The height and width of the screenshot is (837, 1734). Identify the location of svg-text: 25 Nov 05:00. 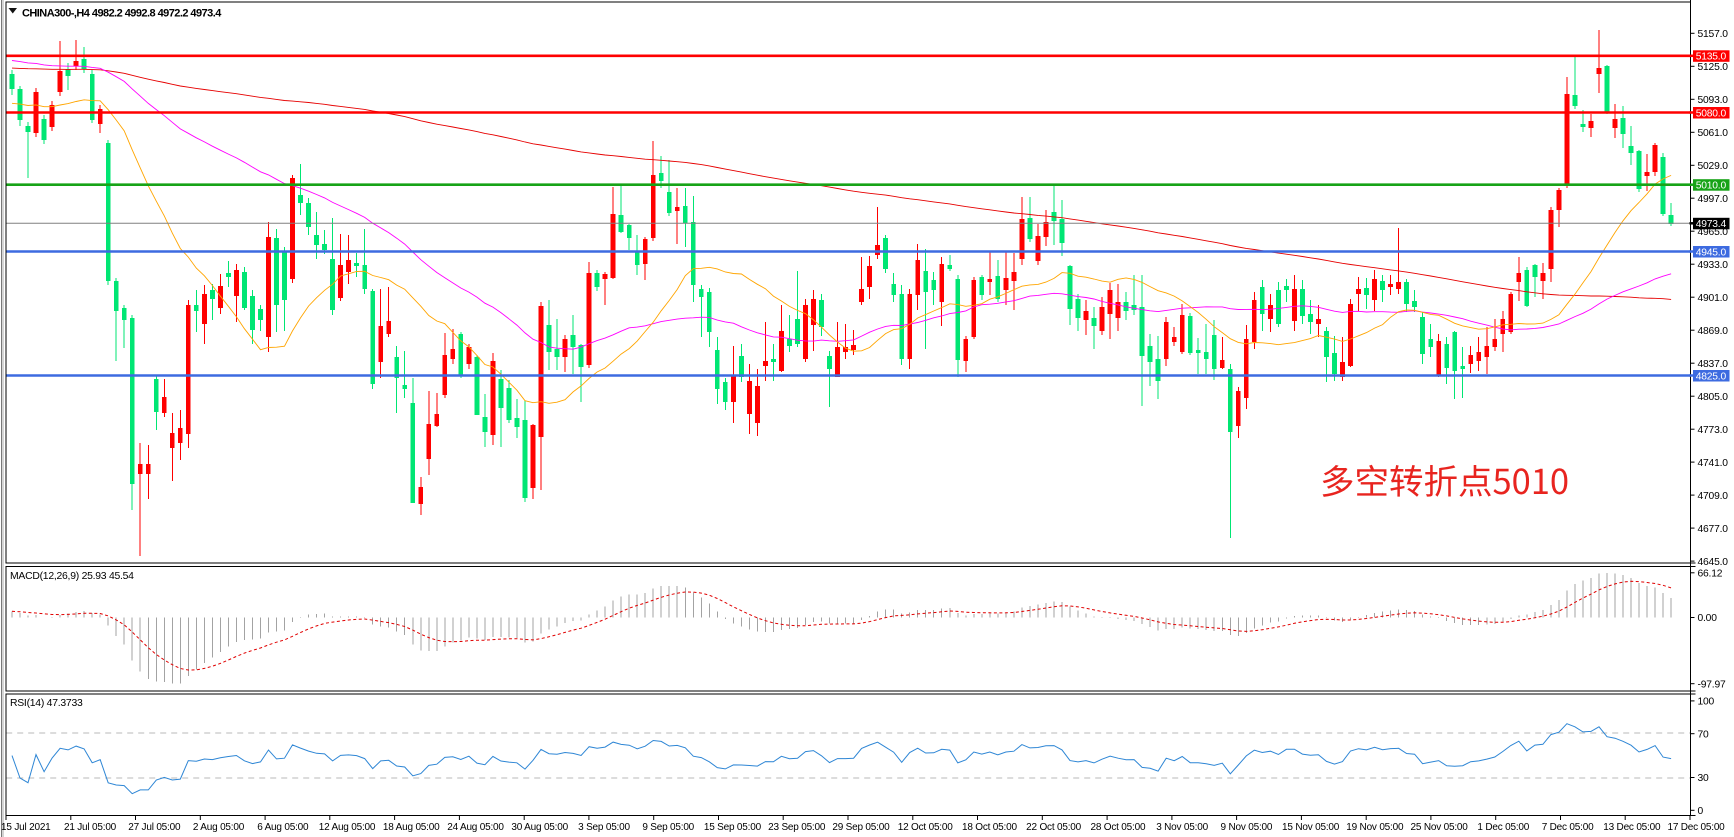
(1440, 827).